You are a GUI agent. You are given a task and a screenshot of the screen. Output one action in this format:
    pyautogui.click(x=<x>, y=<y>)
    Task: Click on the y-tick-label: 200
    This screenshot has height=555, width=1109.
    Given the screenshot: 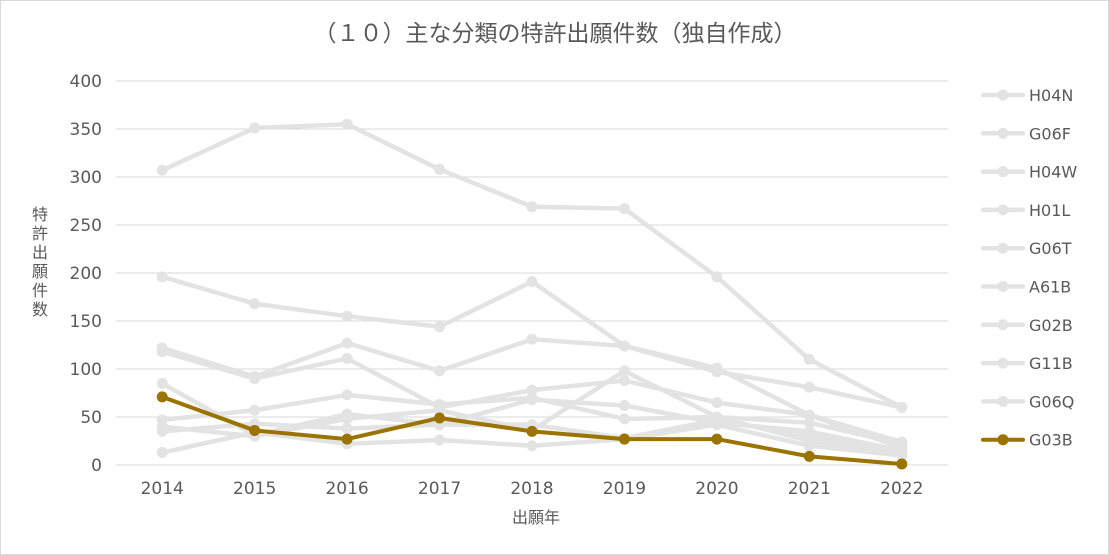 What is the action you would take?
    pyautogui.click(x=86, y=274)
    